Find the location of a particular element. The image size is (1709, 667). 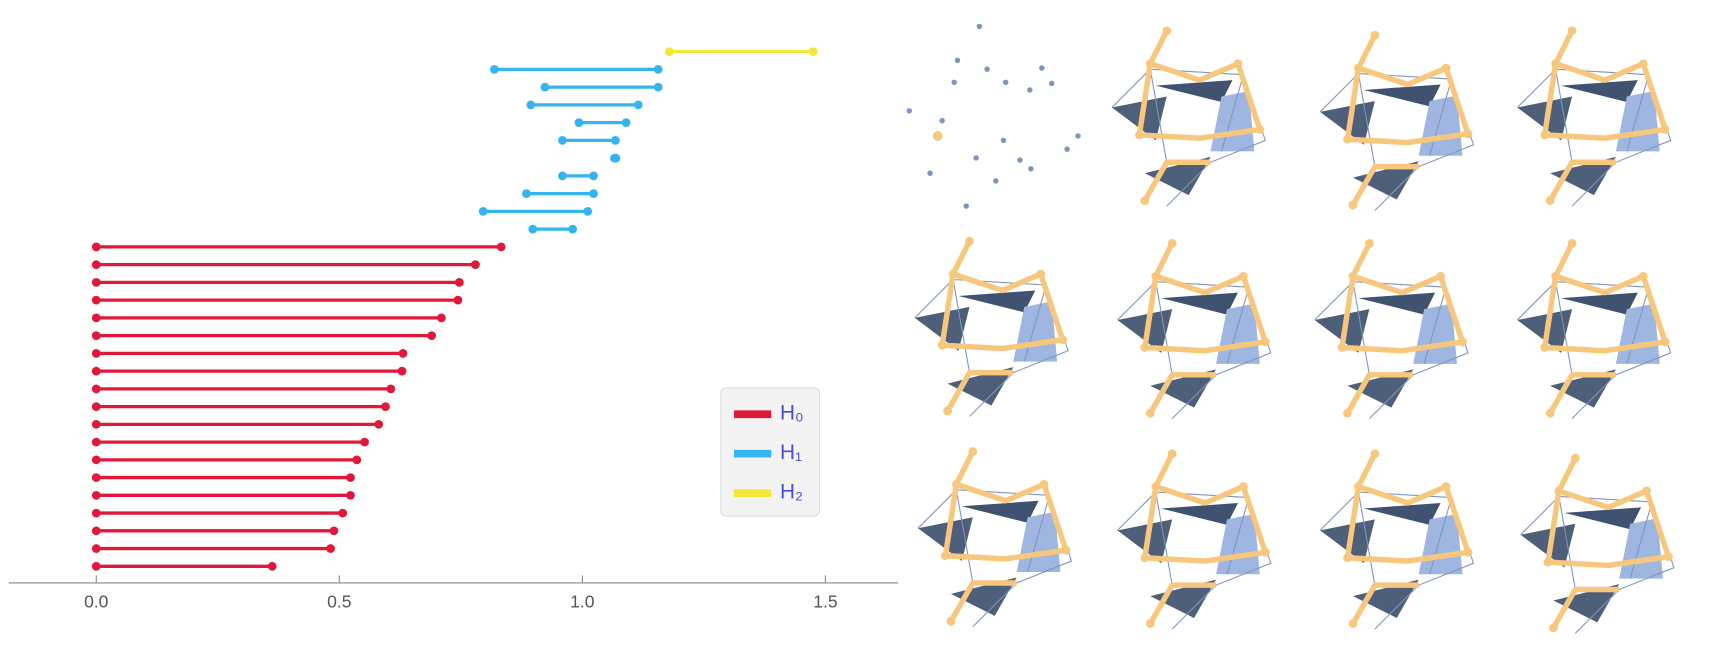

legend: H₀ H₁ H₂ is located at coordinates (770, 452).